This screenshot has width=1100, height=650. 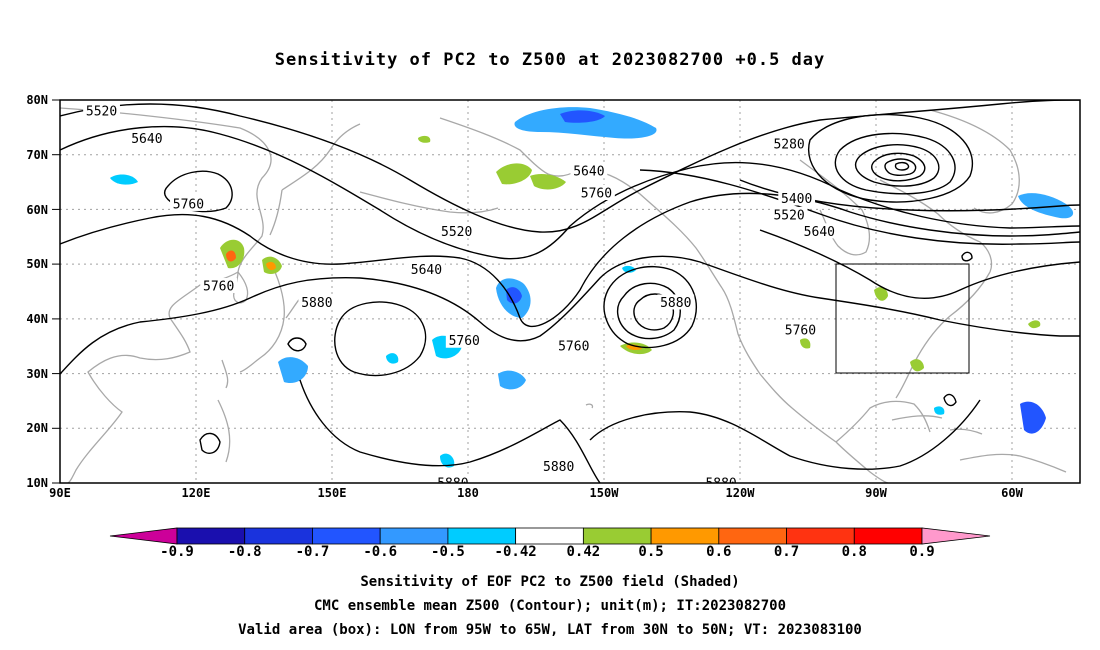 What do you see at coordinates (514, 295) in the screenshot?
I see `shade-negative-aleutian-core` at bounding box center [514, 295].